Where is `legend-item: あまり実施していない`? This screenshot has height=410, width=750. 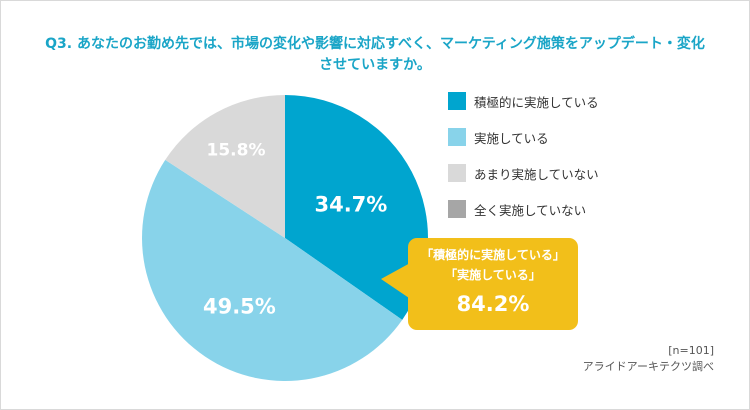
legend-item: あまり実施していない is located at coordinates (523, 173).